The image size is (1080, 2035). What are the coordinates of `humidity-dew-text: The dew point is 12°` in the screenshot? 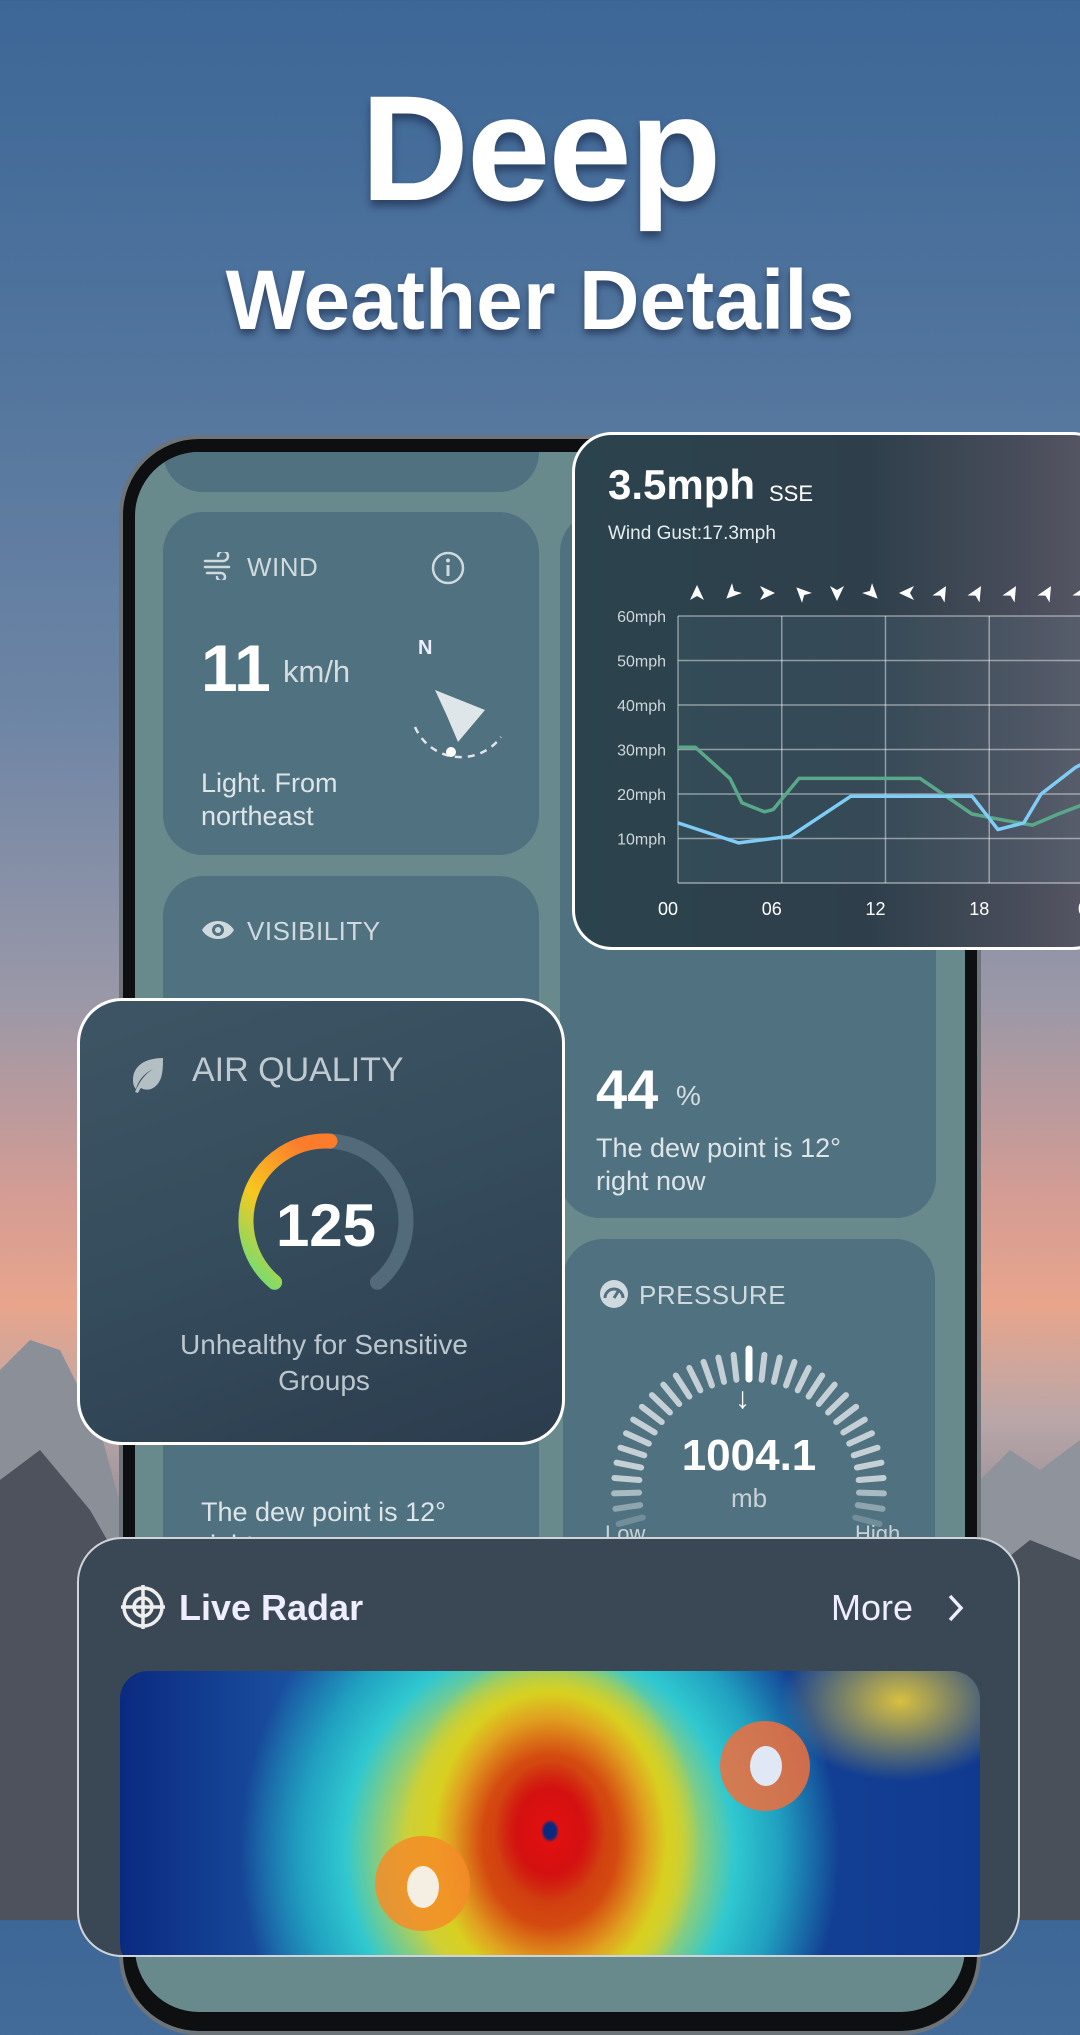 It's located at (718, 1148).